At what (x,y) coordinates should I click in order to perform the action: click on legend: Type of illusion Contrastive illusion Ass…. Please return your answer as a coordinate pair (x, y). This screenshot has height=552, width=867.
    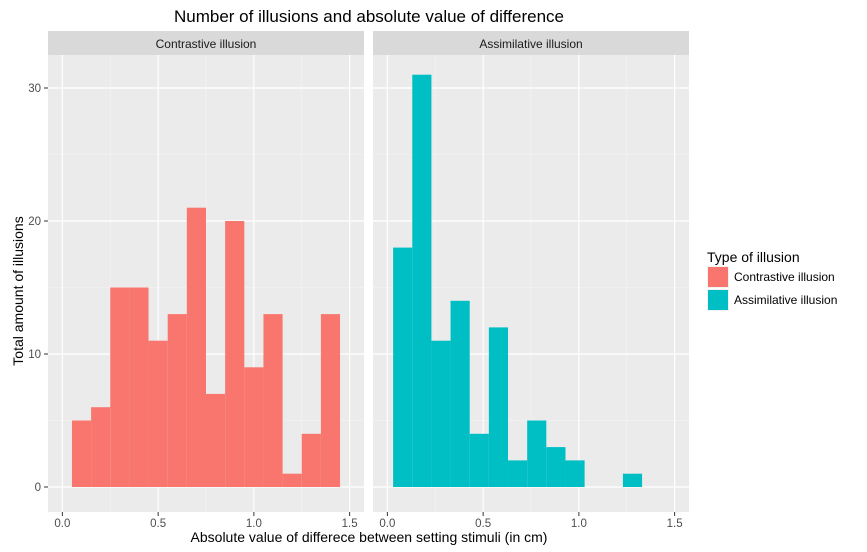
    Looking at the image, I should click on (772, 280).